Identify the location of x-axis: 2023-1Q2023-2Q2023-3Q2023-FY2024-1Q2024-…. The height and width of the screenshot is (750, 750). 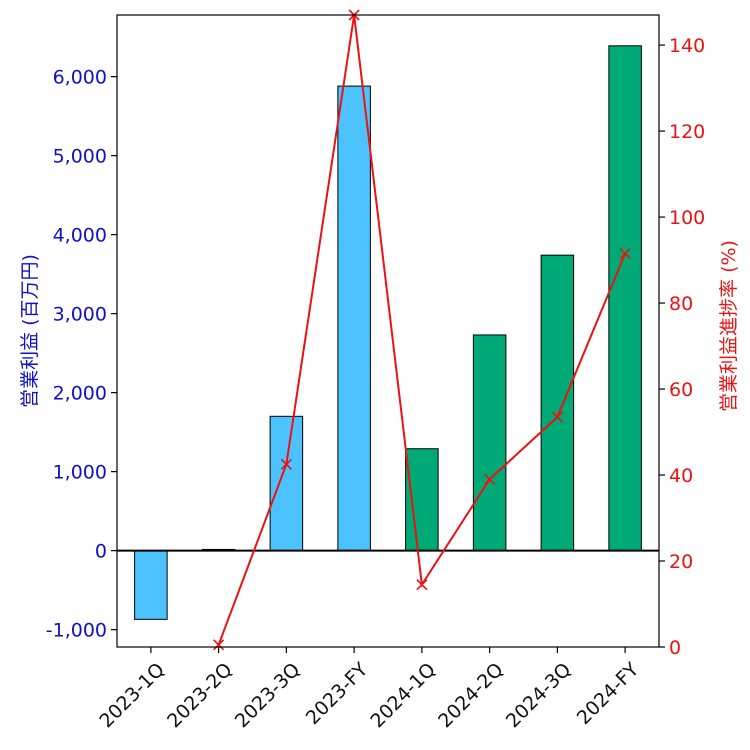
(369, 690).